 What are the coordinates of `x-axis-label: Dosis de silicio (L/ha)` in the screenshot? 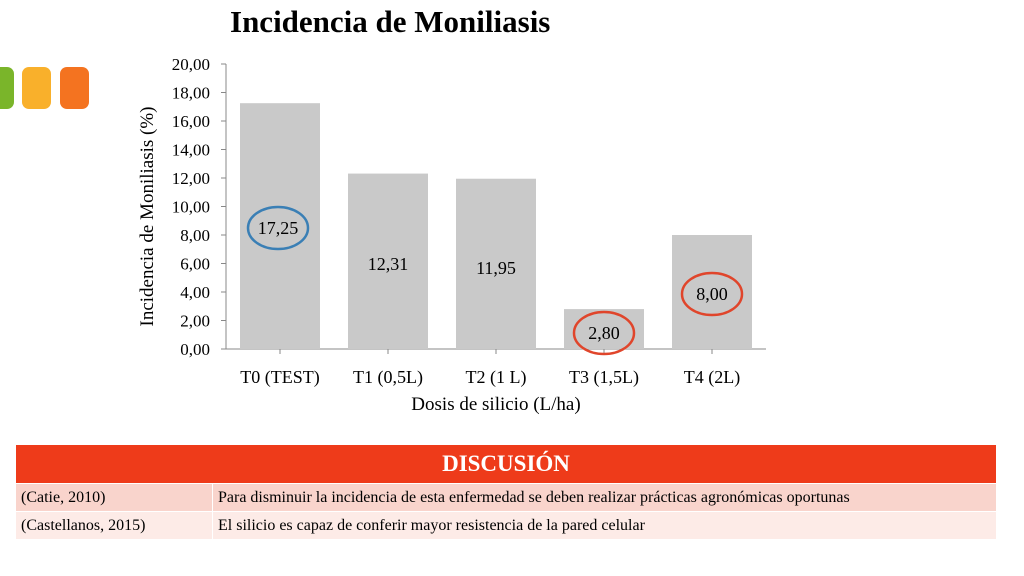 It's located at (495, 404).